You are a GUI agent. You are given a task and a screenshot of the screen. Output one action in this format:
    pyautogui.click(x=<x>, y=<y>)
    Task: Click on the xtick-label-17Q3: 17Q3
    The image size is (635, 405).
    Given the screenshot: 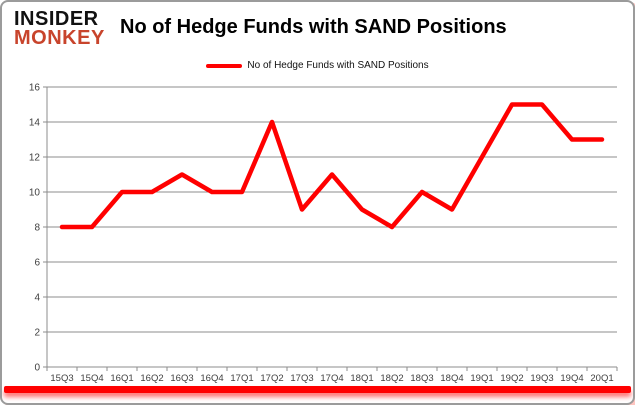 What is the action you would take?
    pyautogui.click(x=301, y=378)
    